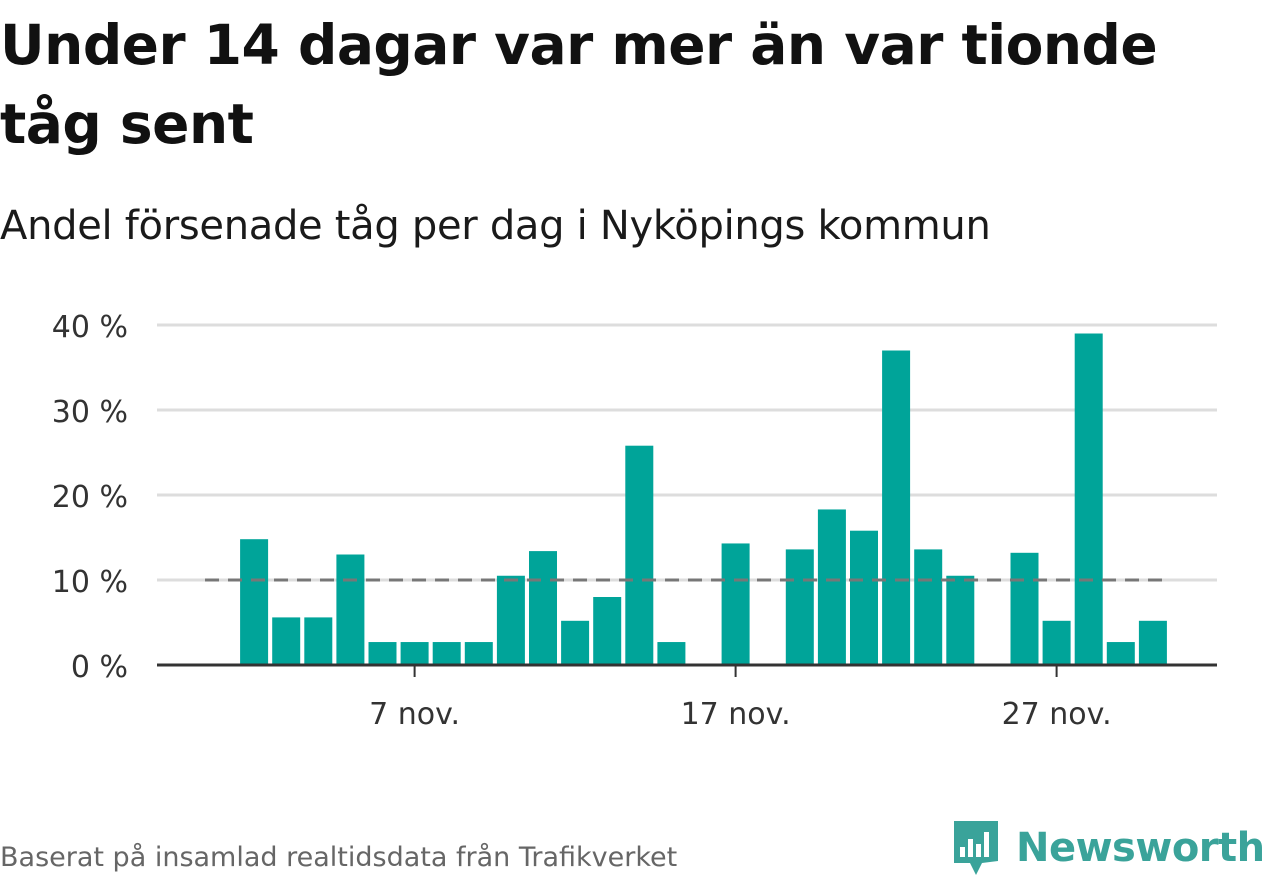  I want to click on y-tick-label: 20 %, so click(90, 497).